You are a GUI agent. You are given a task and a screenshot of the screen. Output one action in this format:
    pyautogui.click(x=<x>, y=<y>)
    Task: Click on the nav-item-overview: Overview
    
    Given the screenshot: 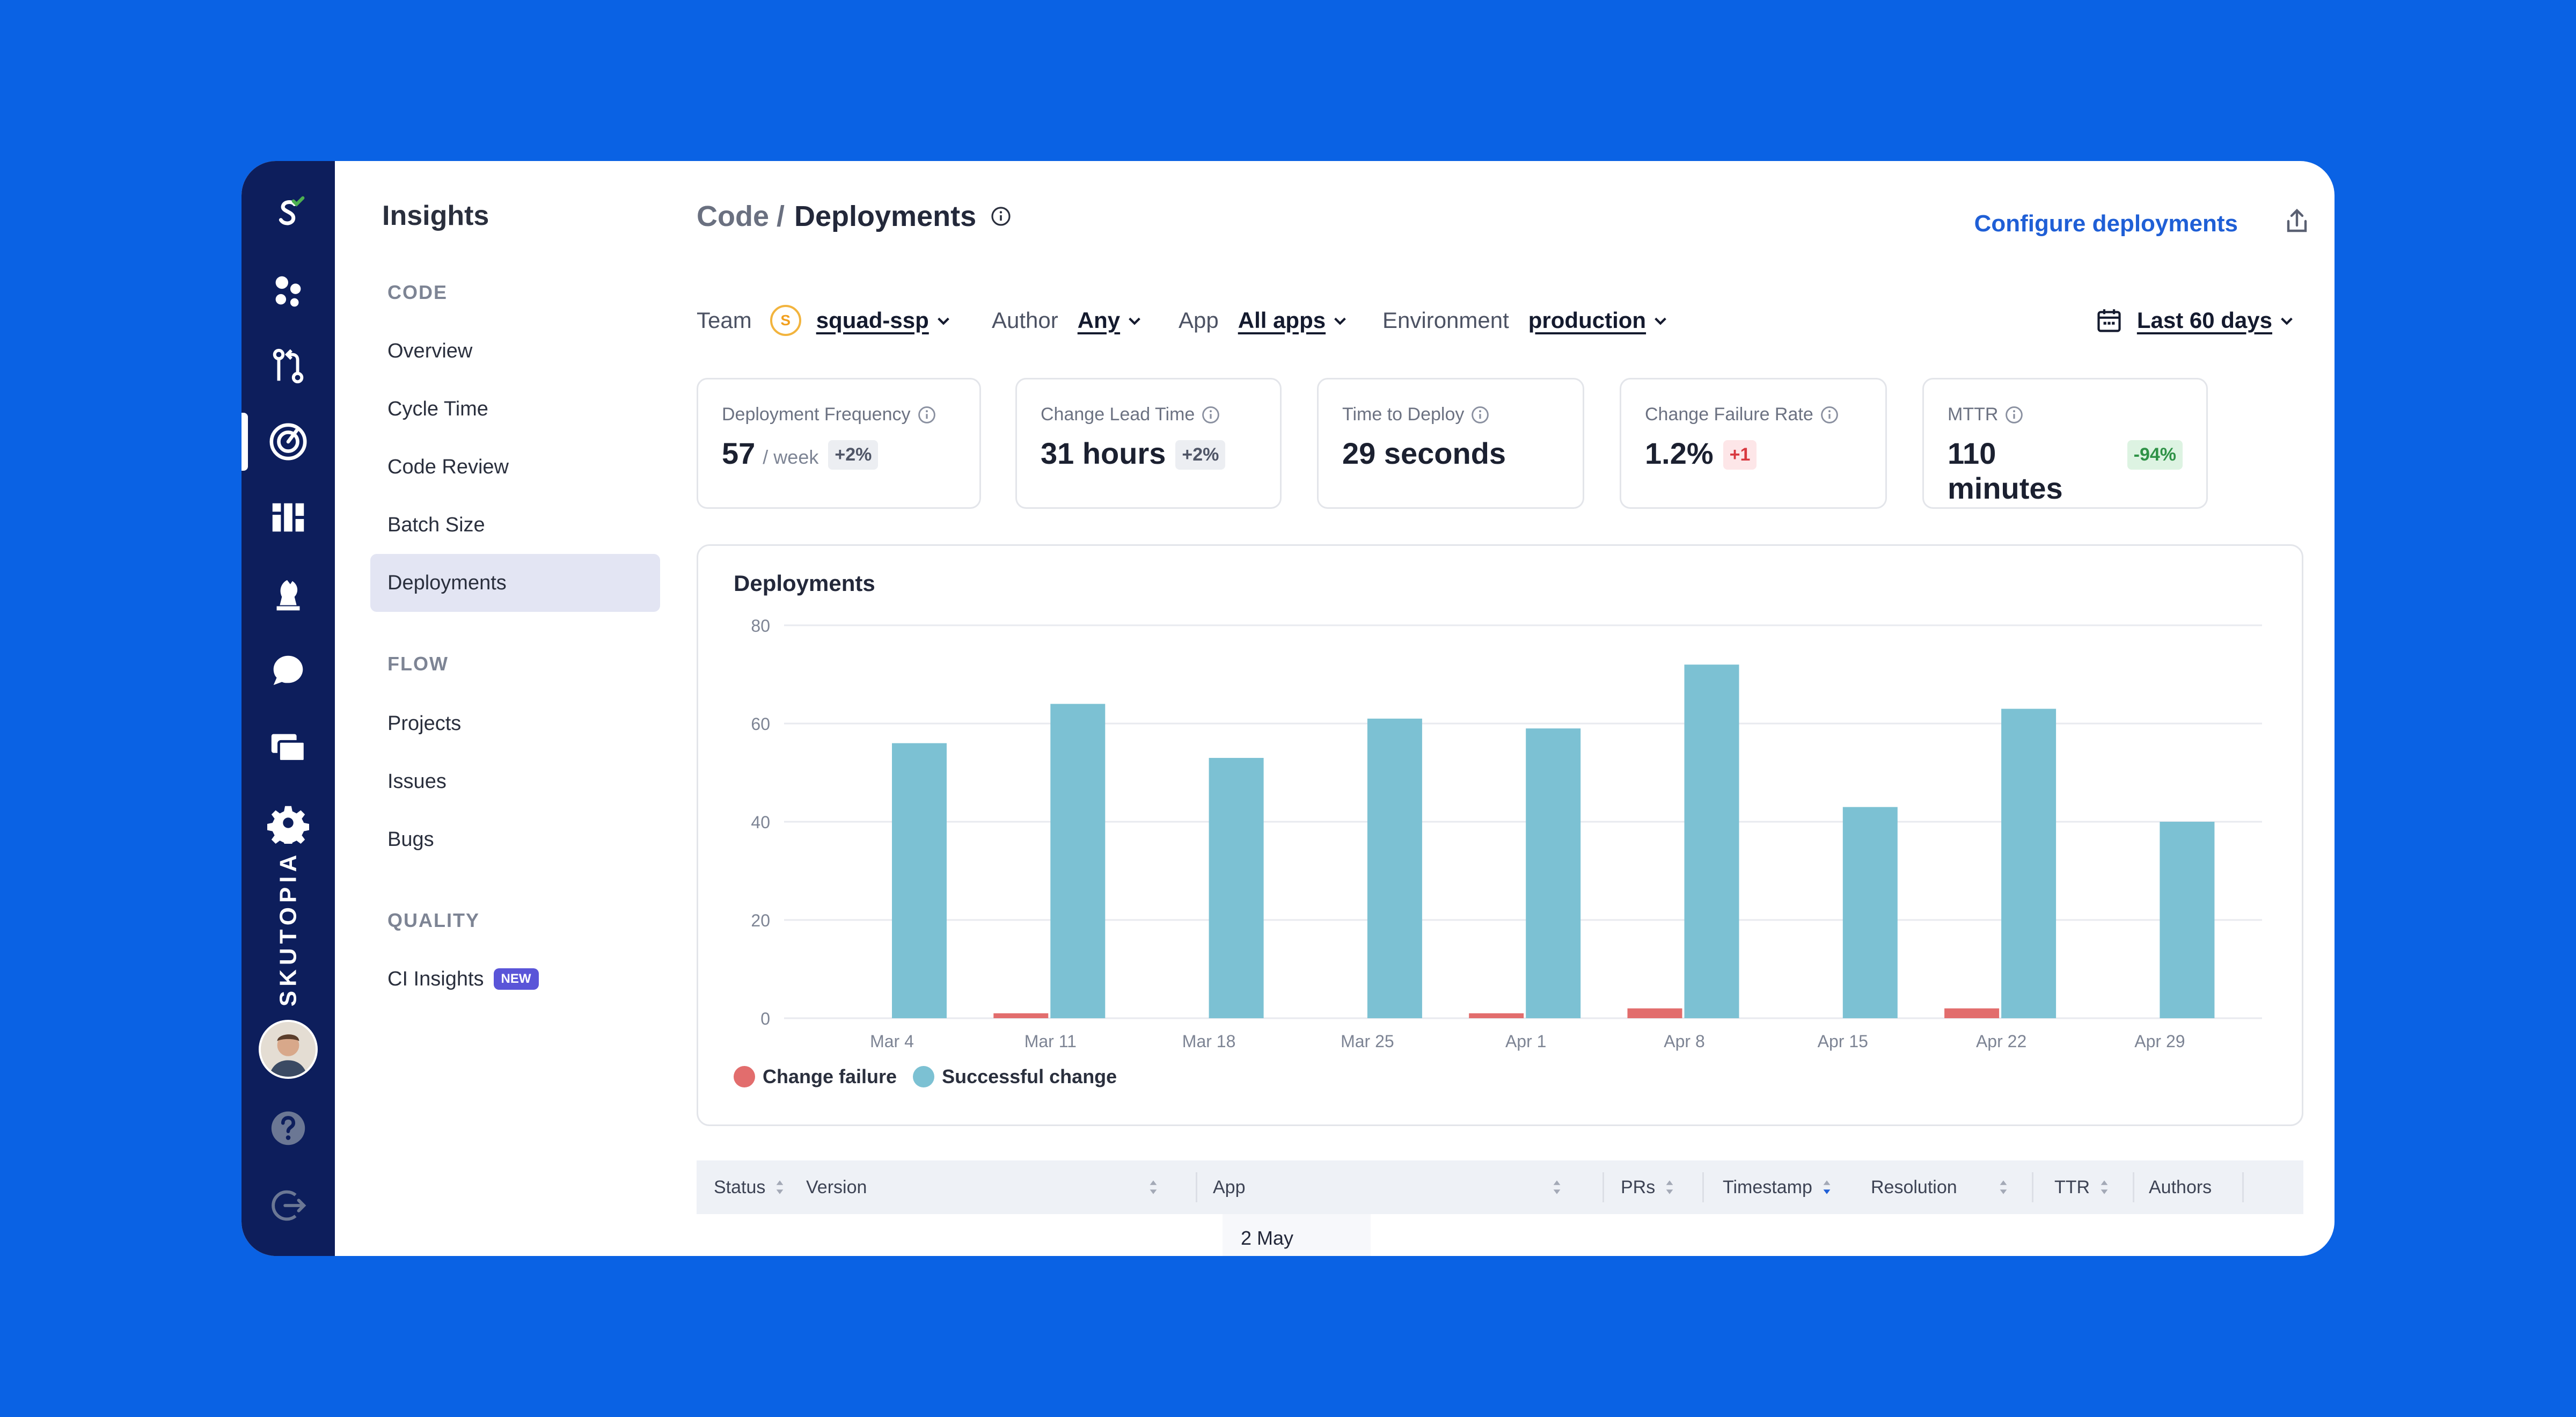 What is the action you would take?
    pyautogui.click(x=515, y=351)
    